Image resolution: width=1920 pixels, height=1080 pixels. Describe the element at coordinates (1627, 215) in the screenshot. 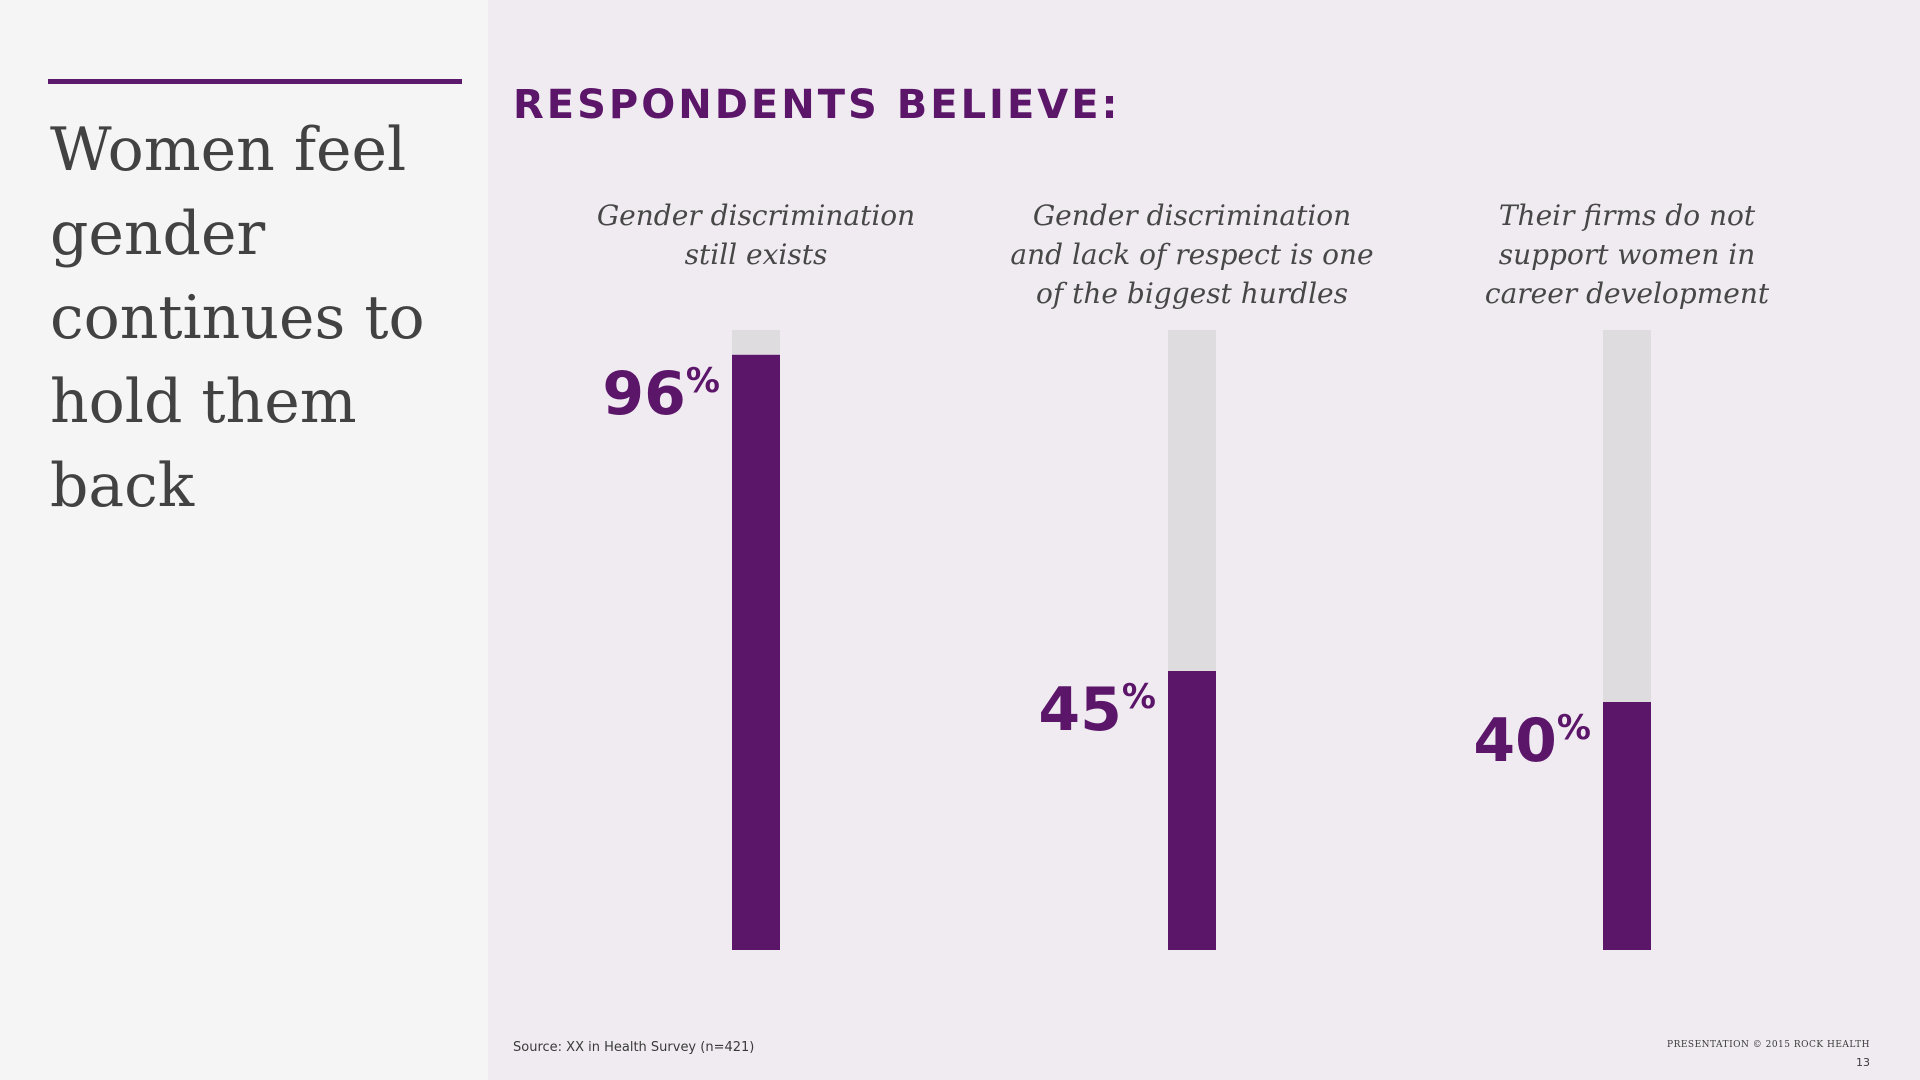

I see `category-label-line: Their firms do not` at that location.